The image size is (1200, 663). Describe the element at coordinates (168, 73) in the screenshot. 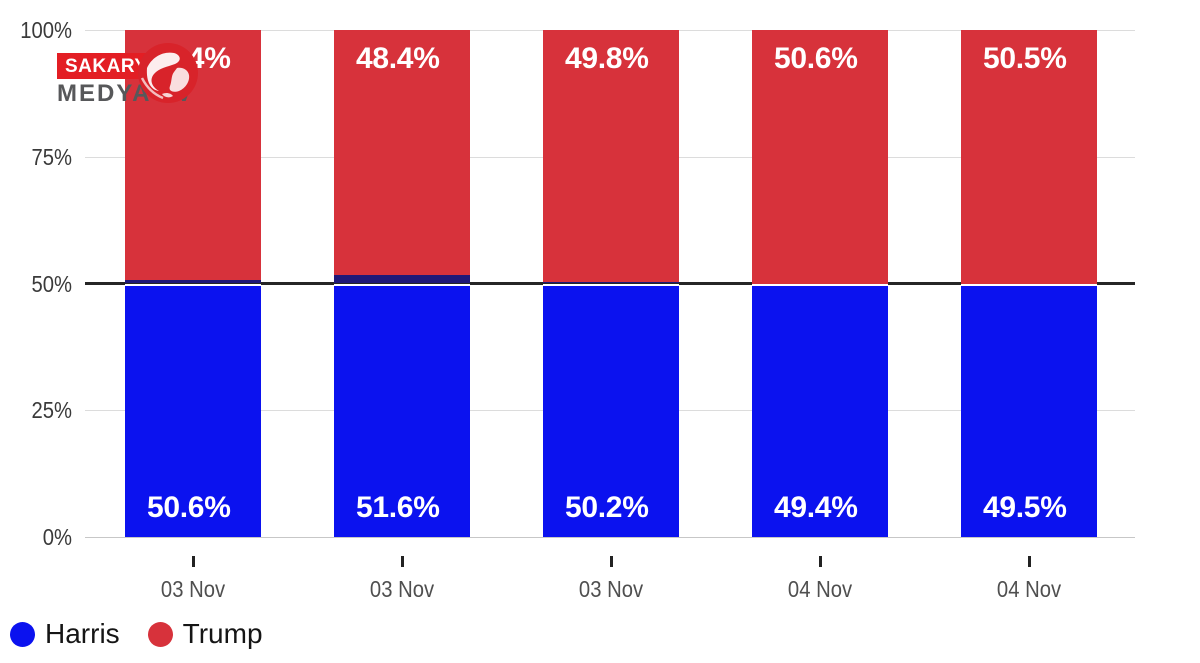

I see `globe-icon` at that location.